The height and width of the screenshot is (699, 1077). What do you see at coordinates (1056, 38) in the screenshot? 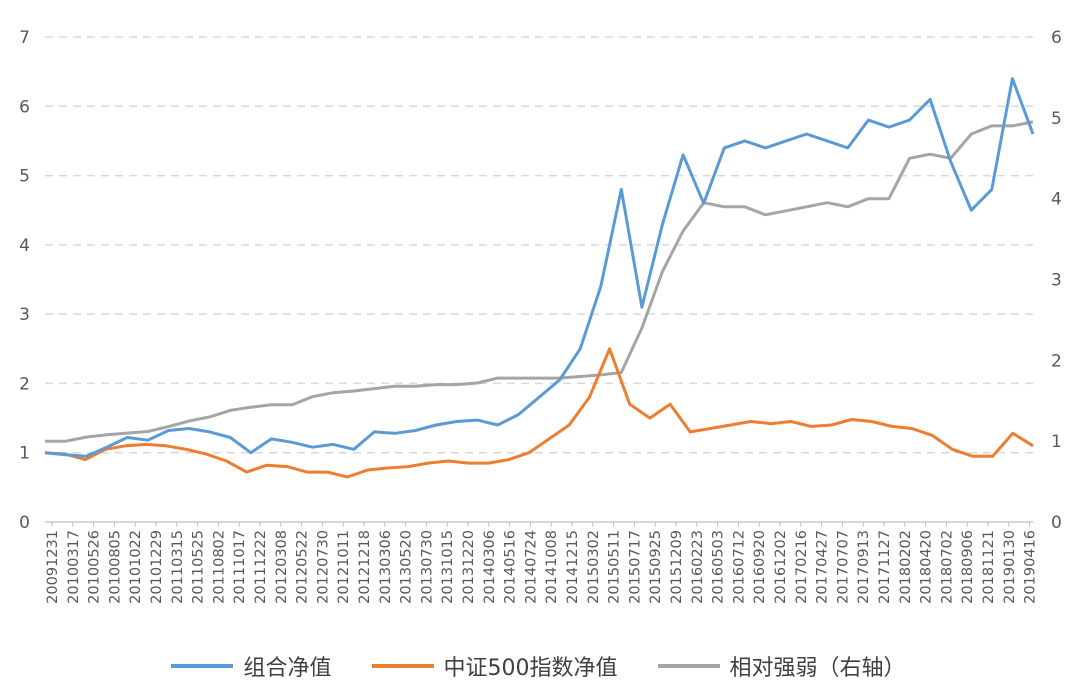
I see `right-tick-label: 6` at bounding box center [1056, 38].